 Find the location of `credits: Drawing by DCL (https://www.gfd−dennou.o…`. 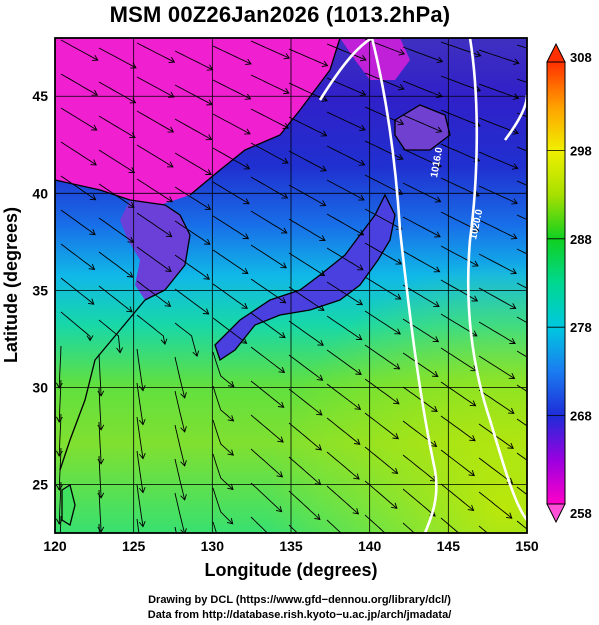

credits: Drawing by DCL (https://www.gfd−dennou.o… is located at coordinates (299, 608).